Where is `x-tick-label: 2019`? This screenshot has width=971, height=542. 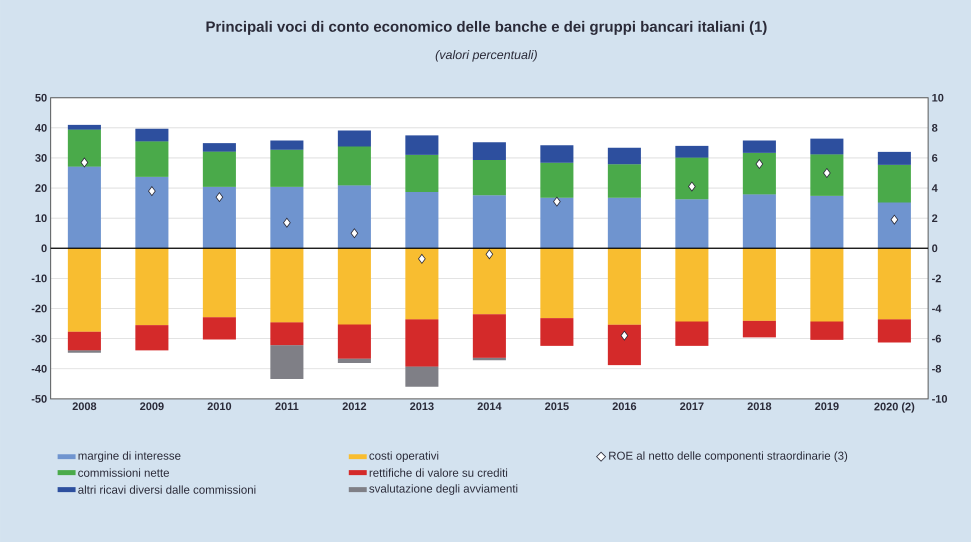 x-tick-label: 2019 is located at coordinates (827, 406).